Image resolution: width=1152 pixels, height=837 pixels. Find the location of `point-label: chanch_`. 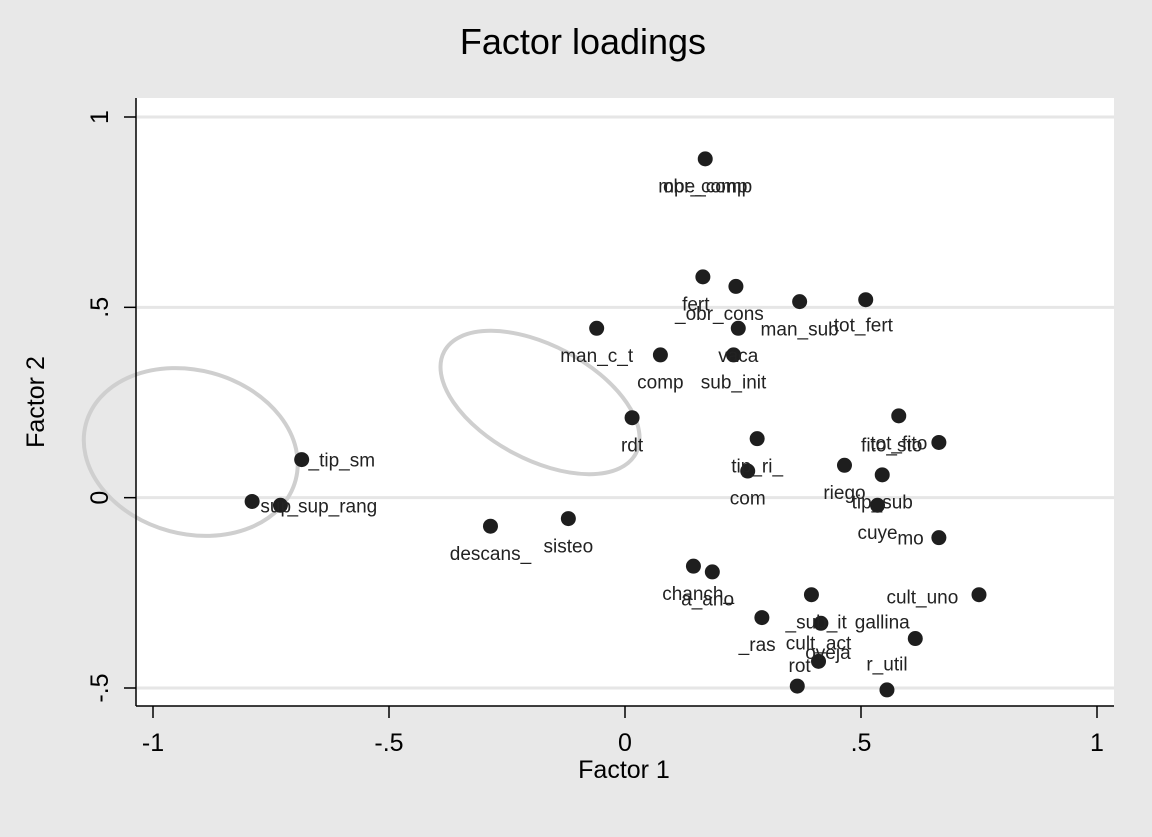

point-label: chanch_ is located at coordinates (698, 594).